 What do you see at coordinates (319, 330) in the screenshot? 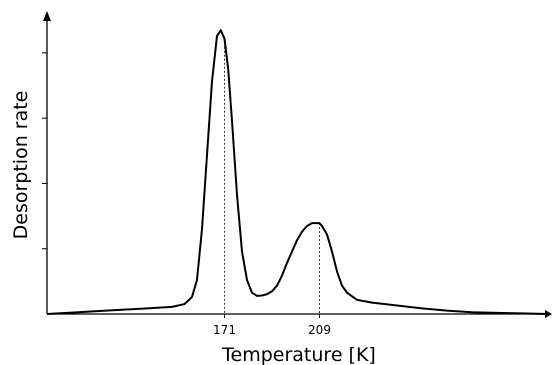
I see `x-tick-label: 209` at bounding box center [319, 330].